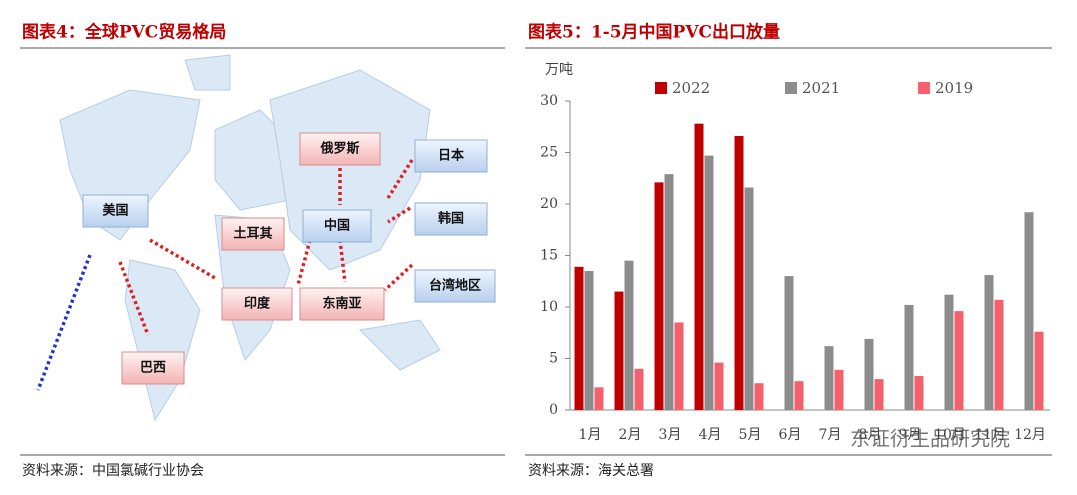 This screenshot has height=495, width=1077. What do you see at coordinates (124, 32) in the screenshot?
I see `left-title: 图表4：全球PVC贸易格局` at bounding box center [124, 32].